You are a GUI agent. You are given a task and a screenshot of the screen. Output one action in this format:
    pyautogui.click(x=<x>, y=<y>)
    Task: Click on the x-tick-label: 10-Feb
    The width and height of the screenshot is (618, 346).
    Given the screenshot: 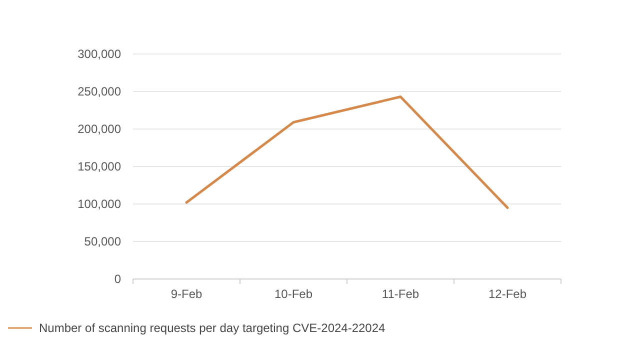 What is the action you would take?
    pyautogui.click(x=293, y=294)
    